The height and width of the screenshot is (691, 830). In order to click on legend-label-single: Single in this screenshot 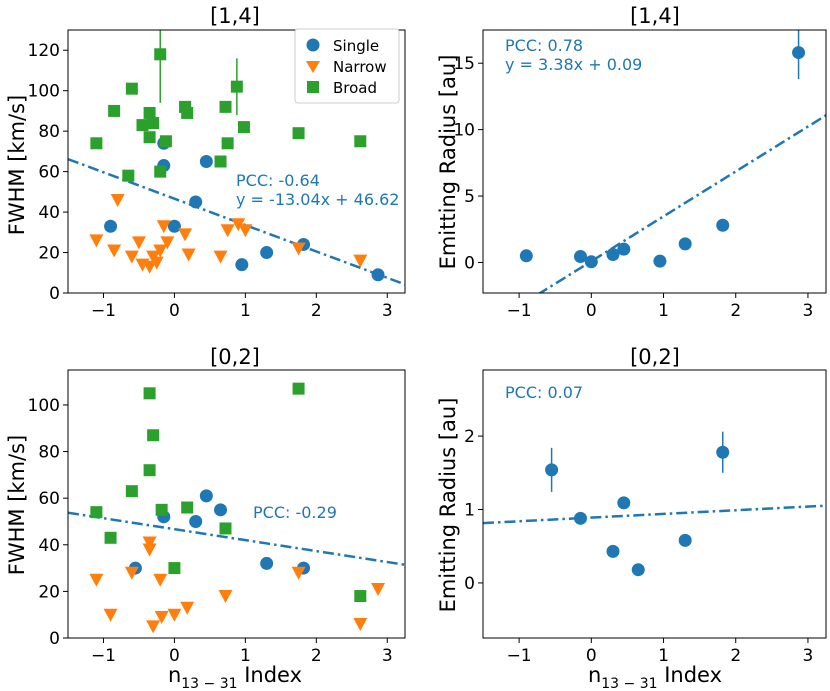, I will do `click(356, 46)`.